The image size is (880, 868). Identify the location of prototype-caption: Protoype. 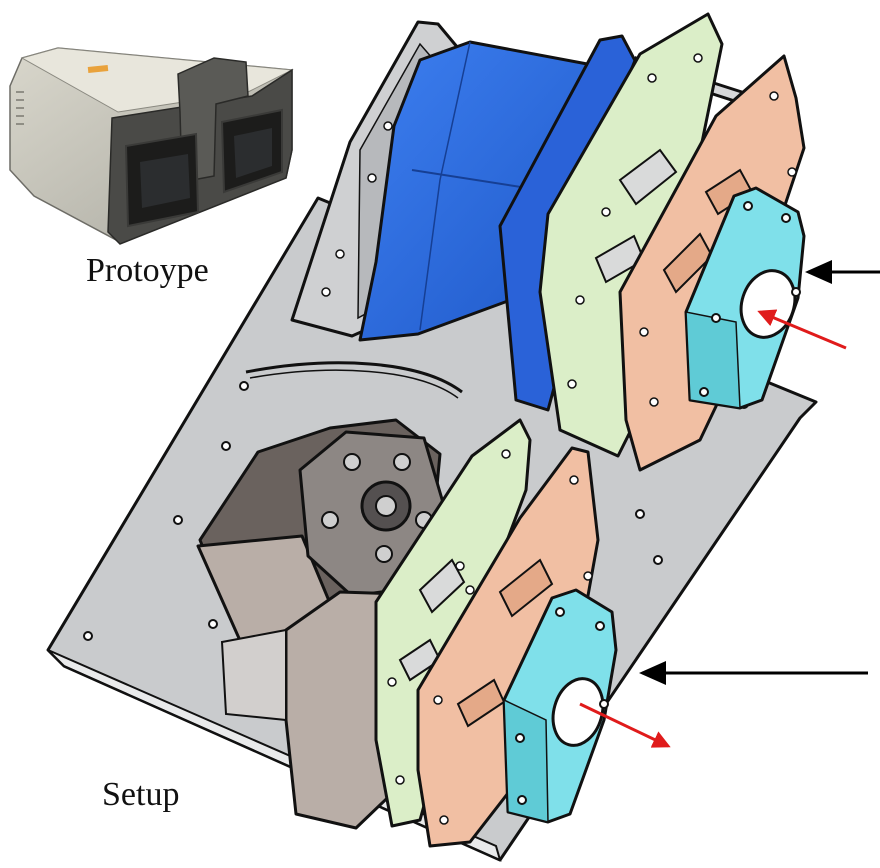
(147, 270).